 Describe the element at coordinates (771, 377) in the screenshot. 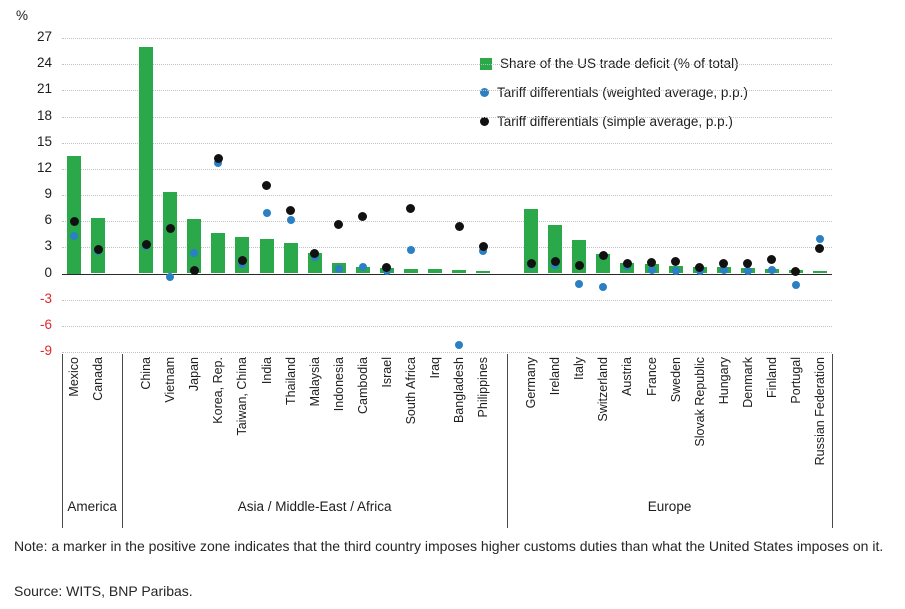

I see `x-axis-country-label: Finland` at that location.